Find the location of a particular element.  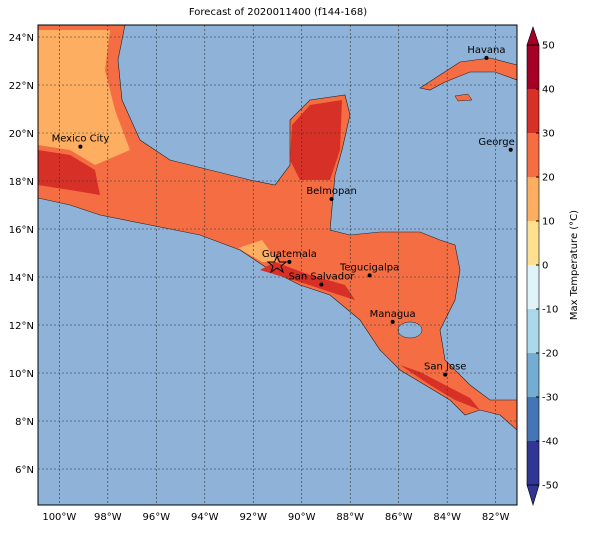

star is located at coordinates (277, 264).